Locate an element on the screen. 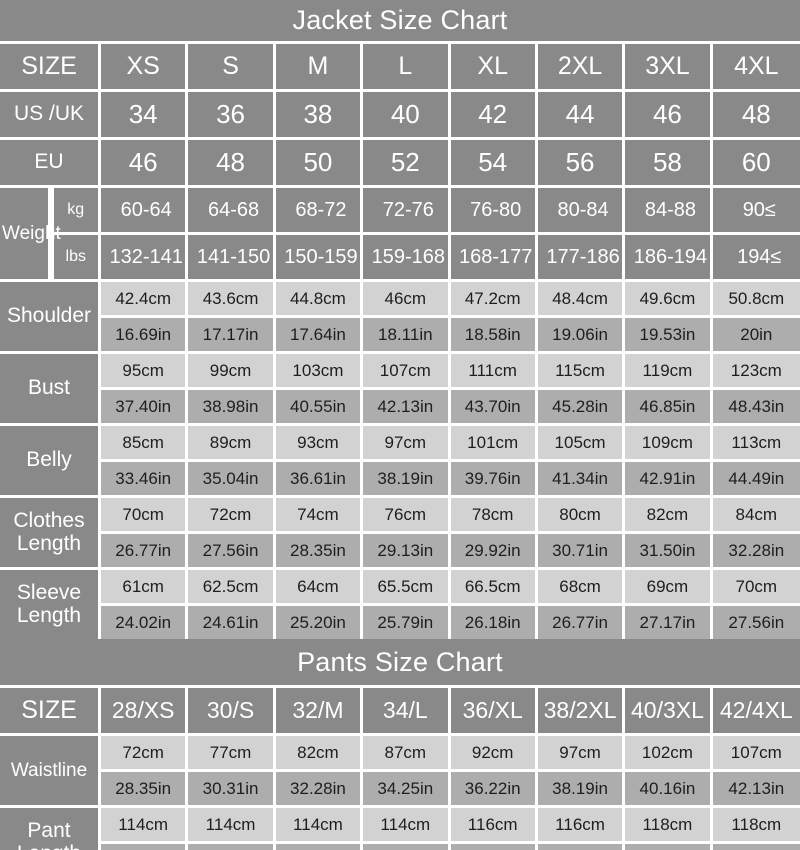 The width and height of the screenshot is (800, 850). bust-cm-xs: 95cm is located at coordinates (145, 369).